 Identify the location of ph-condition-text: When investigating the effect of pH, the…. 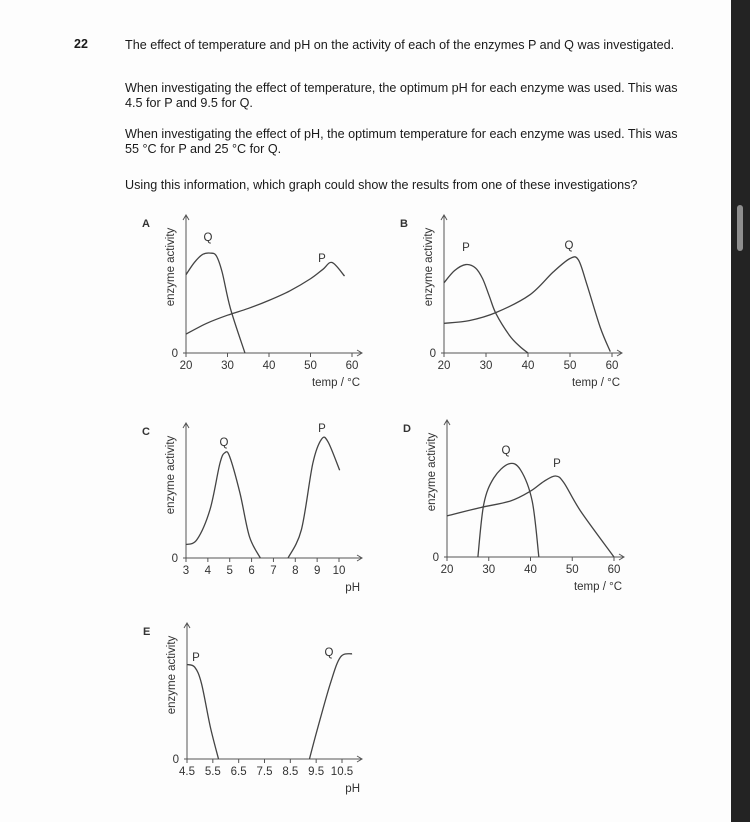
(401, 141).